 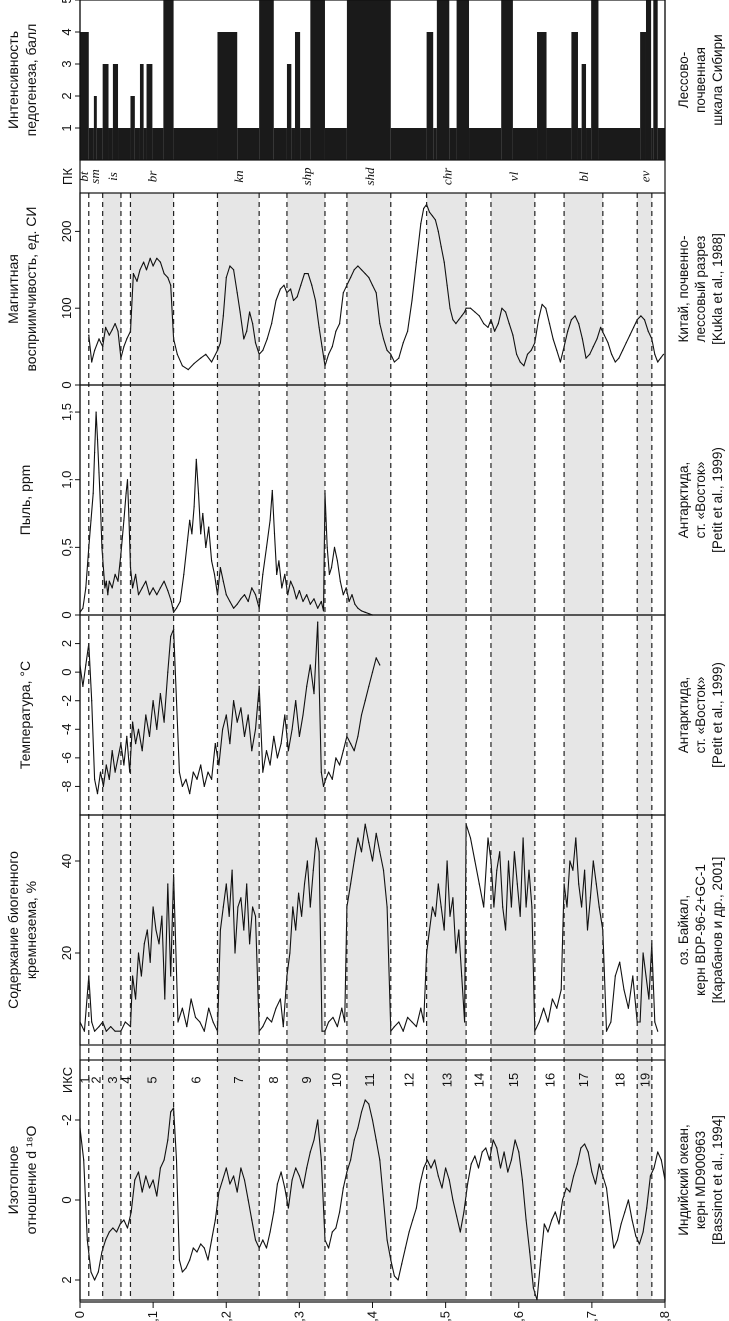 I want to click on dust-ytick-label-0: 0, so click(x=66, y=614).